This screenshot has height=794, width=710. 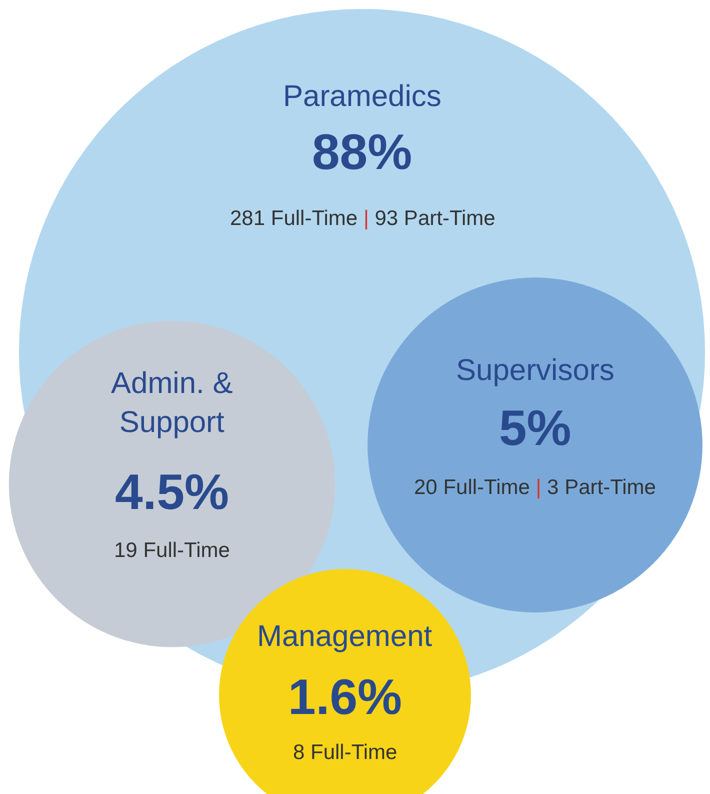 I want to click on category-label: Admin. & Support, so click(x=172, y=403).